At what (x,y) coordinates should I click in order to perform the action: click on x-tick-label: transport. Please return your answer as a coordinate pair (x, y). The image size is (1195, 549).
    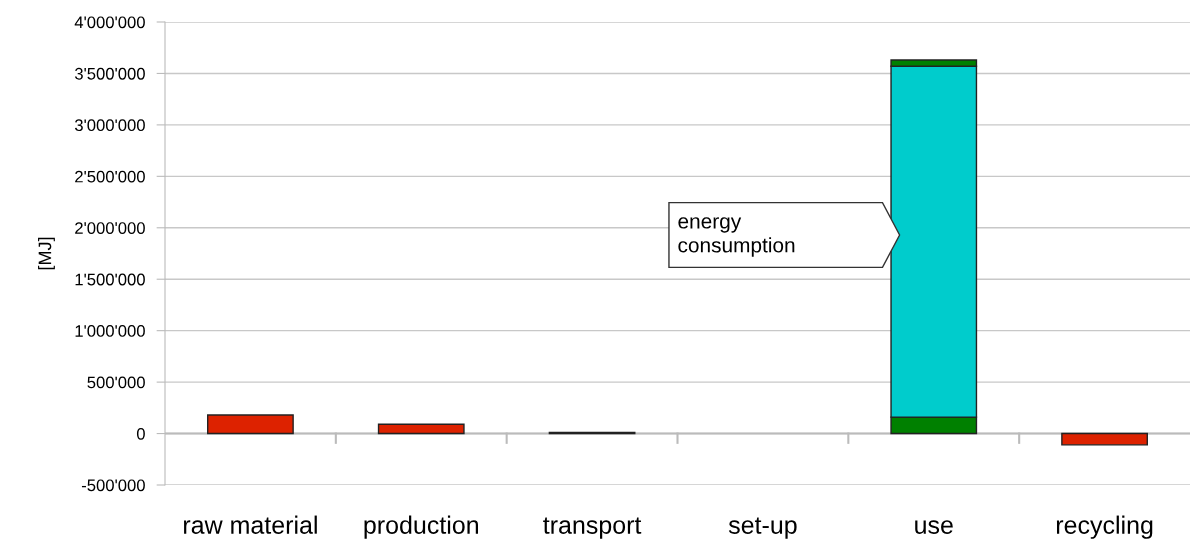
    Looking at the image, I should click on (592, 528).